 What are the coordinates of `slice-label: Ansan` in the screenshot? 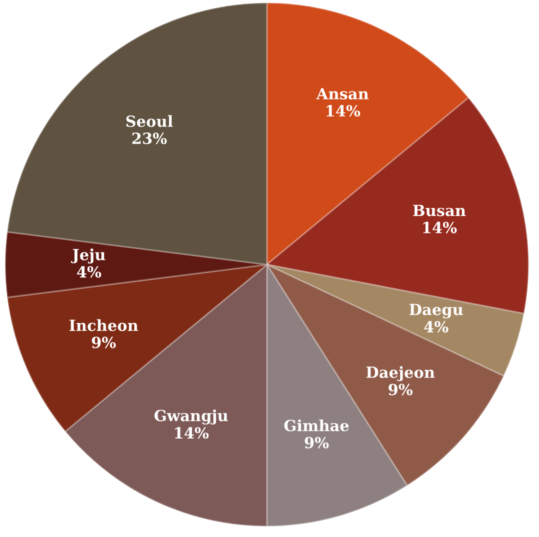 It's located at (342, 94).